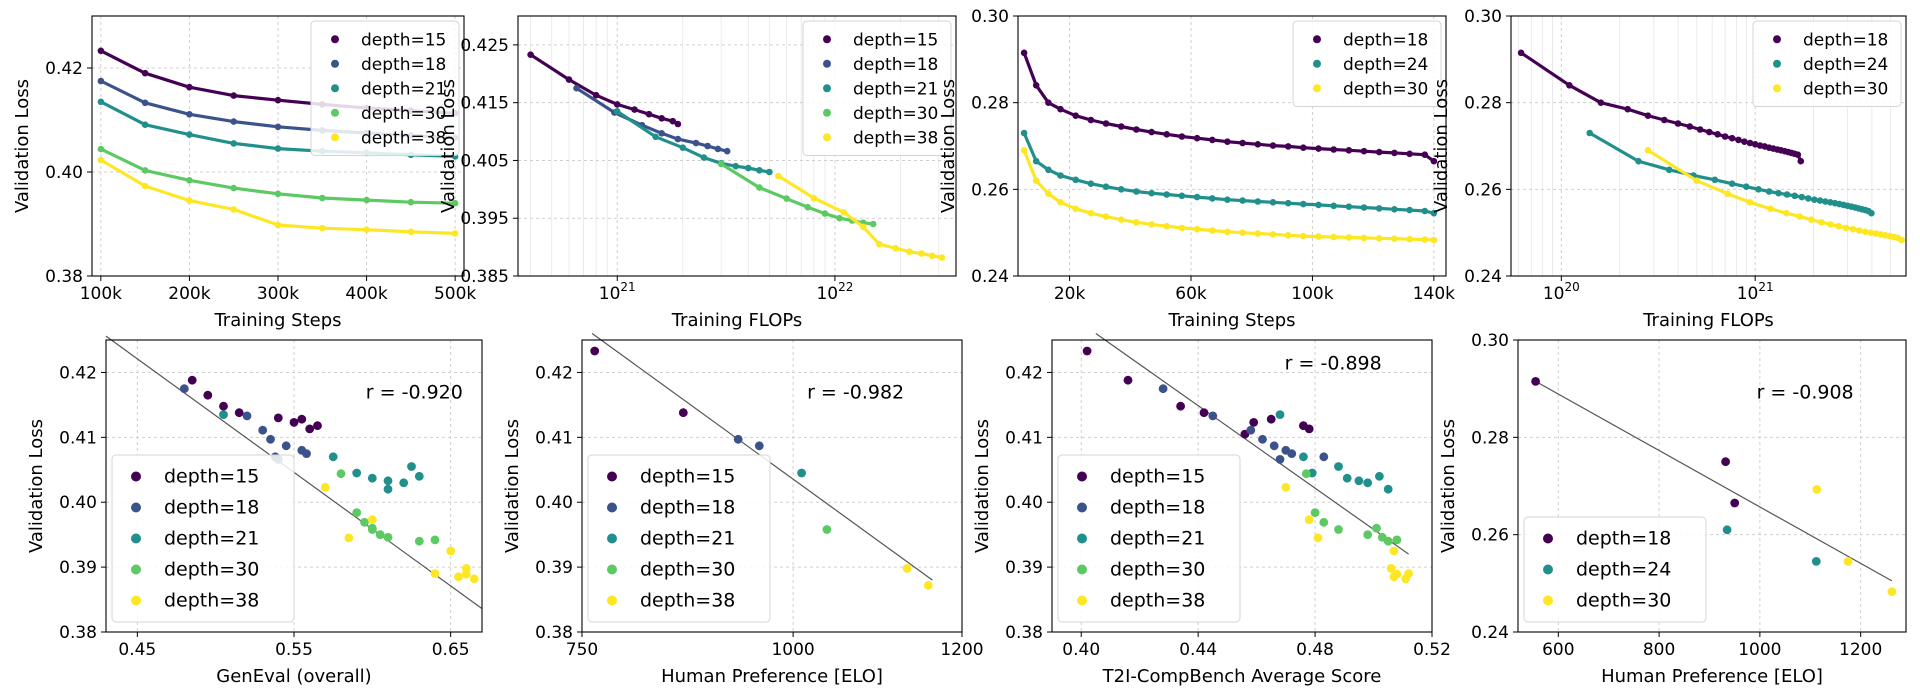  I want to click on y-tick-label: 0.42, so click(554, 373).